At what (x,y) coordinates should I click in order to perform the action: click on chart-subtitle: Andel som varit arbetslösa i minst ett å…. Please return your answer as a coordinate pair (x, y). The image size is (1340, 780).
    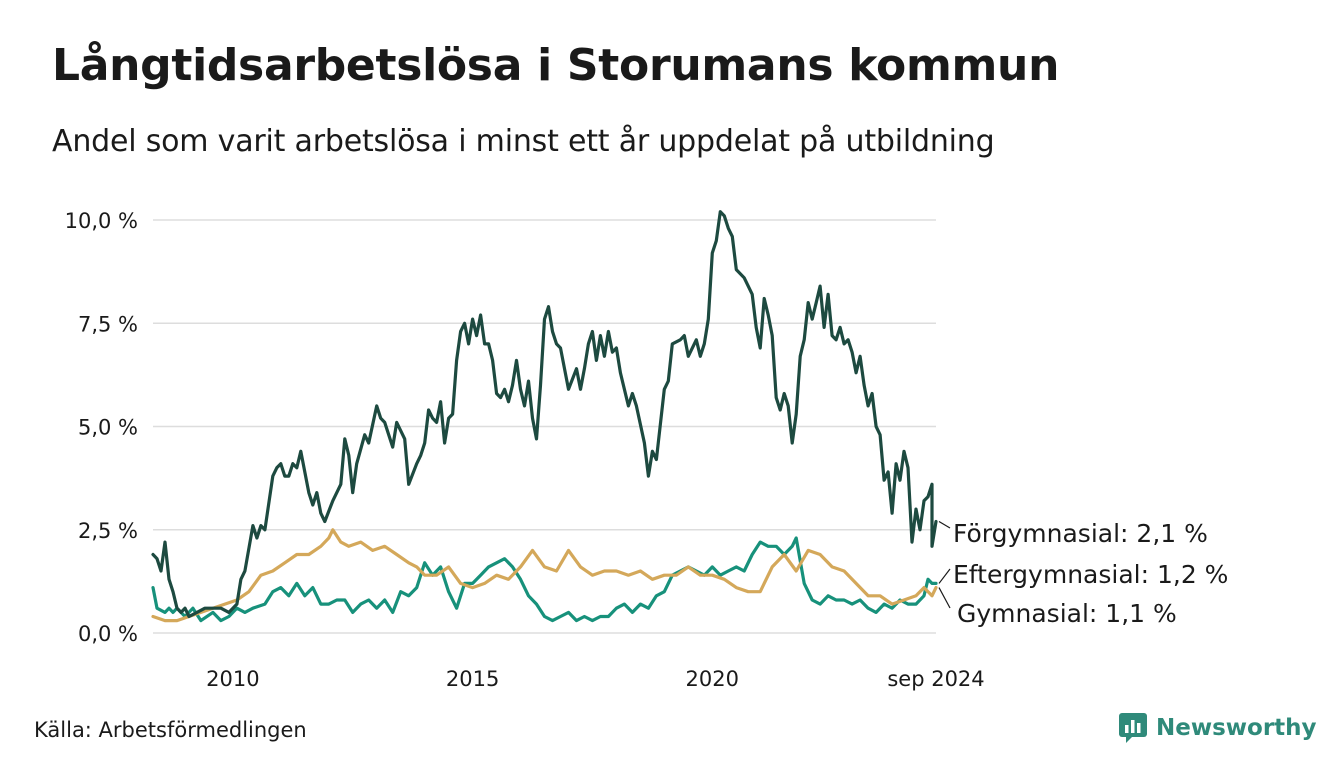
    Looking at the image, I should click on (523, 141).